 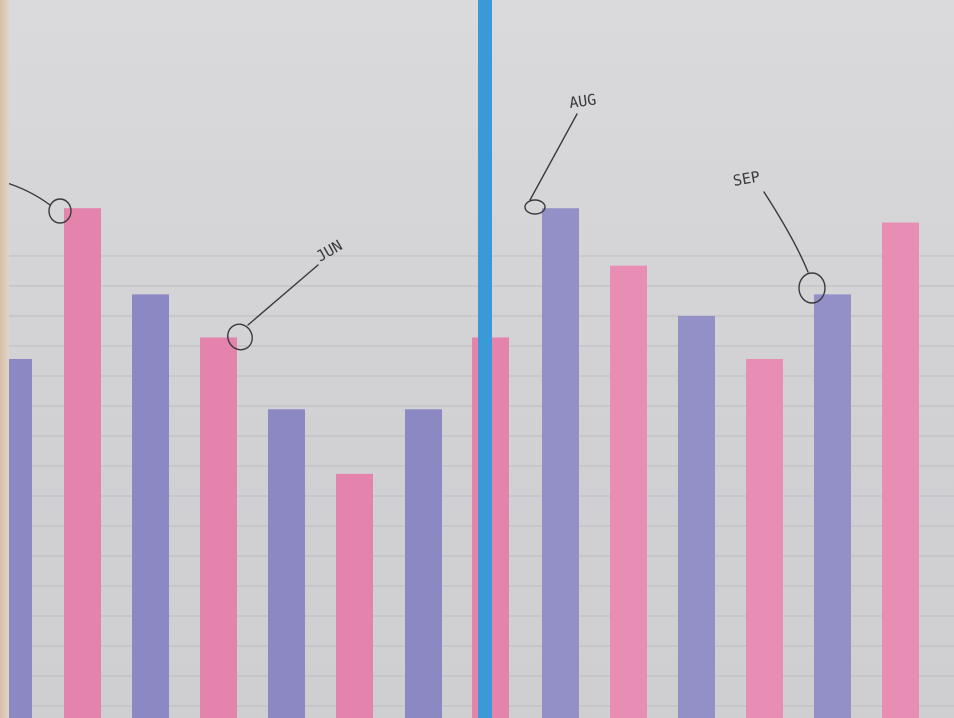 What do you see at coordinates (485, 359) in the screenshot?
I see `center-divider` at bounding box center [485, 359].